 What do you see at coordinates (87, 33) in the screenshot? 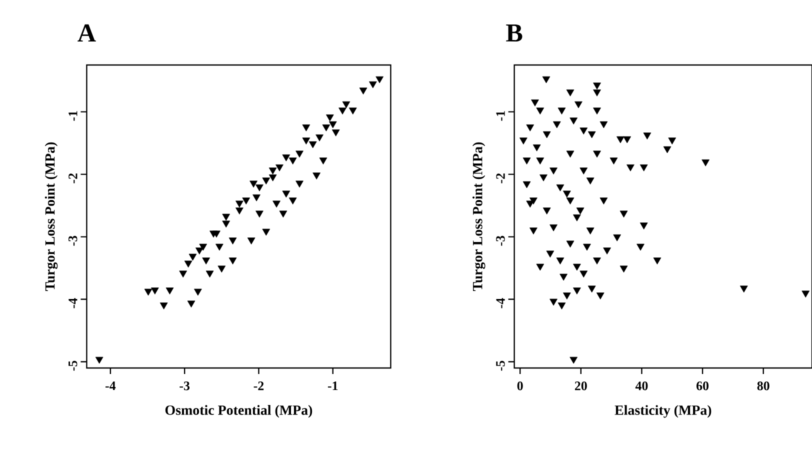
I see `chart-title: A` at bounding box center [87, 33].